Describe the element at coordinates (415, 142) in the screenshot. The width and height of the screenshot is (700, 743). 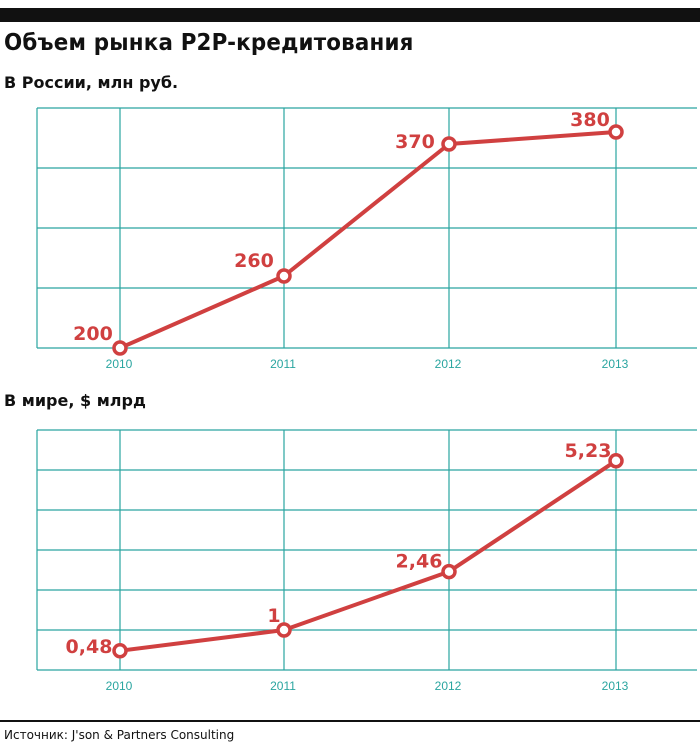
I see `data-label: 370` at that location.